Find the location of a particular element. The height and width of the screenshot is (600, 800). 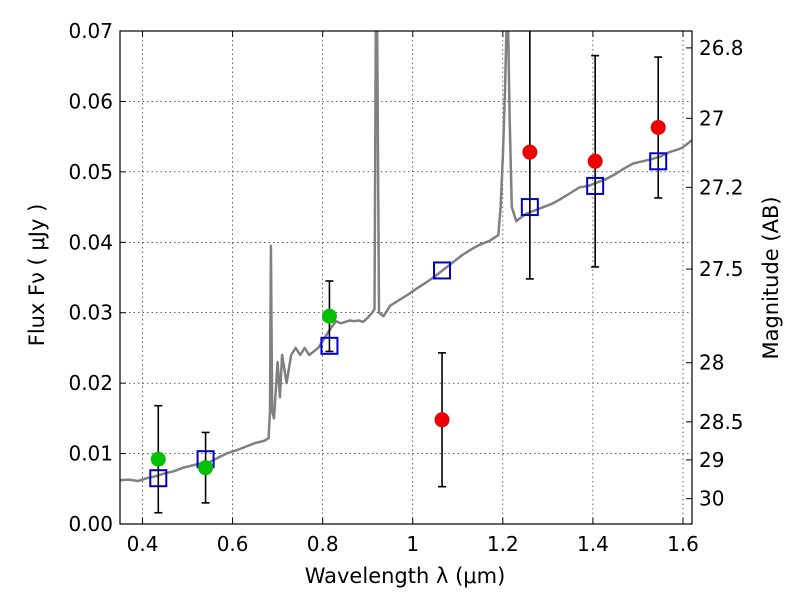

right-tick-label: 30 is located at coordinates (711, 499).